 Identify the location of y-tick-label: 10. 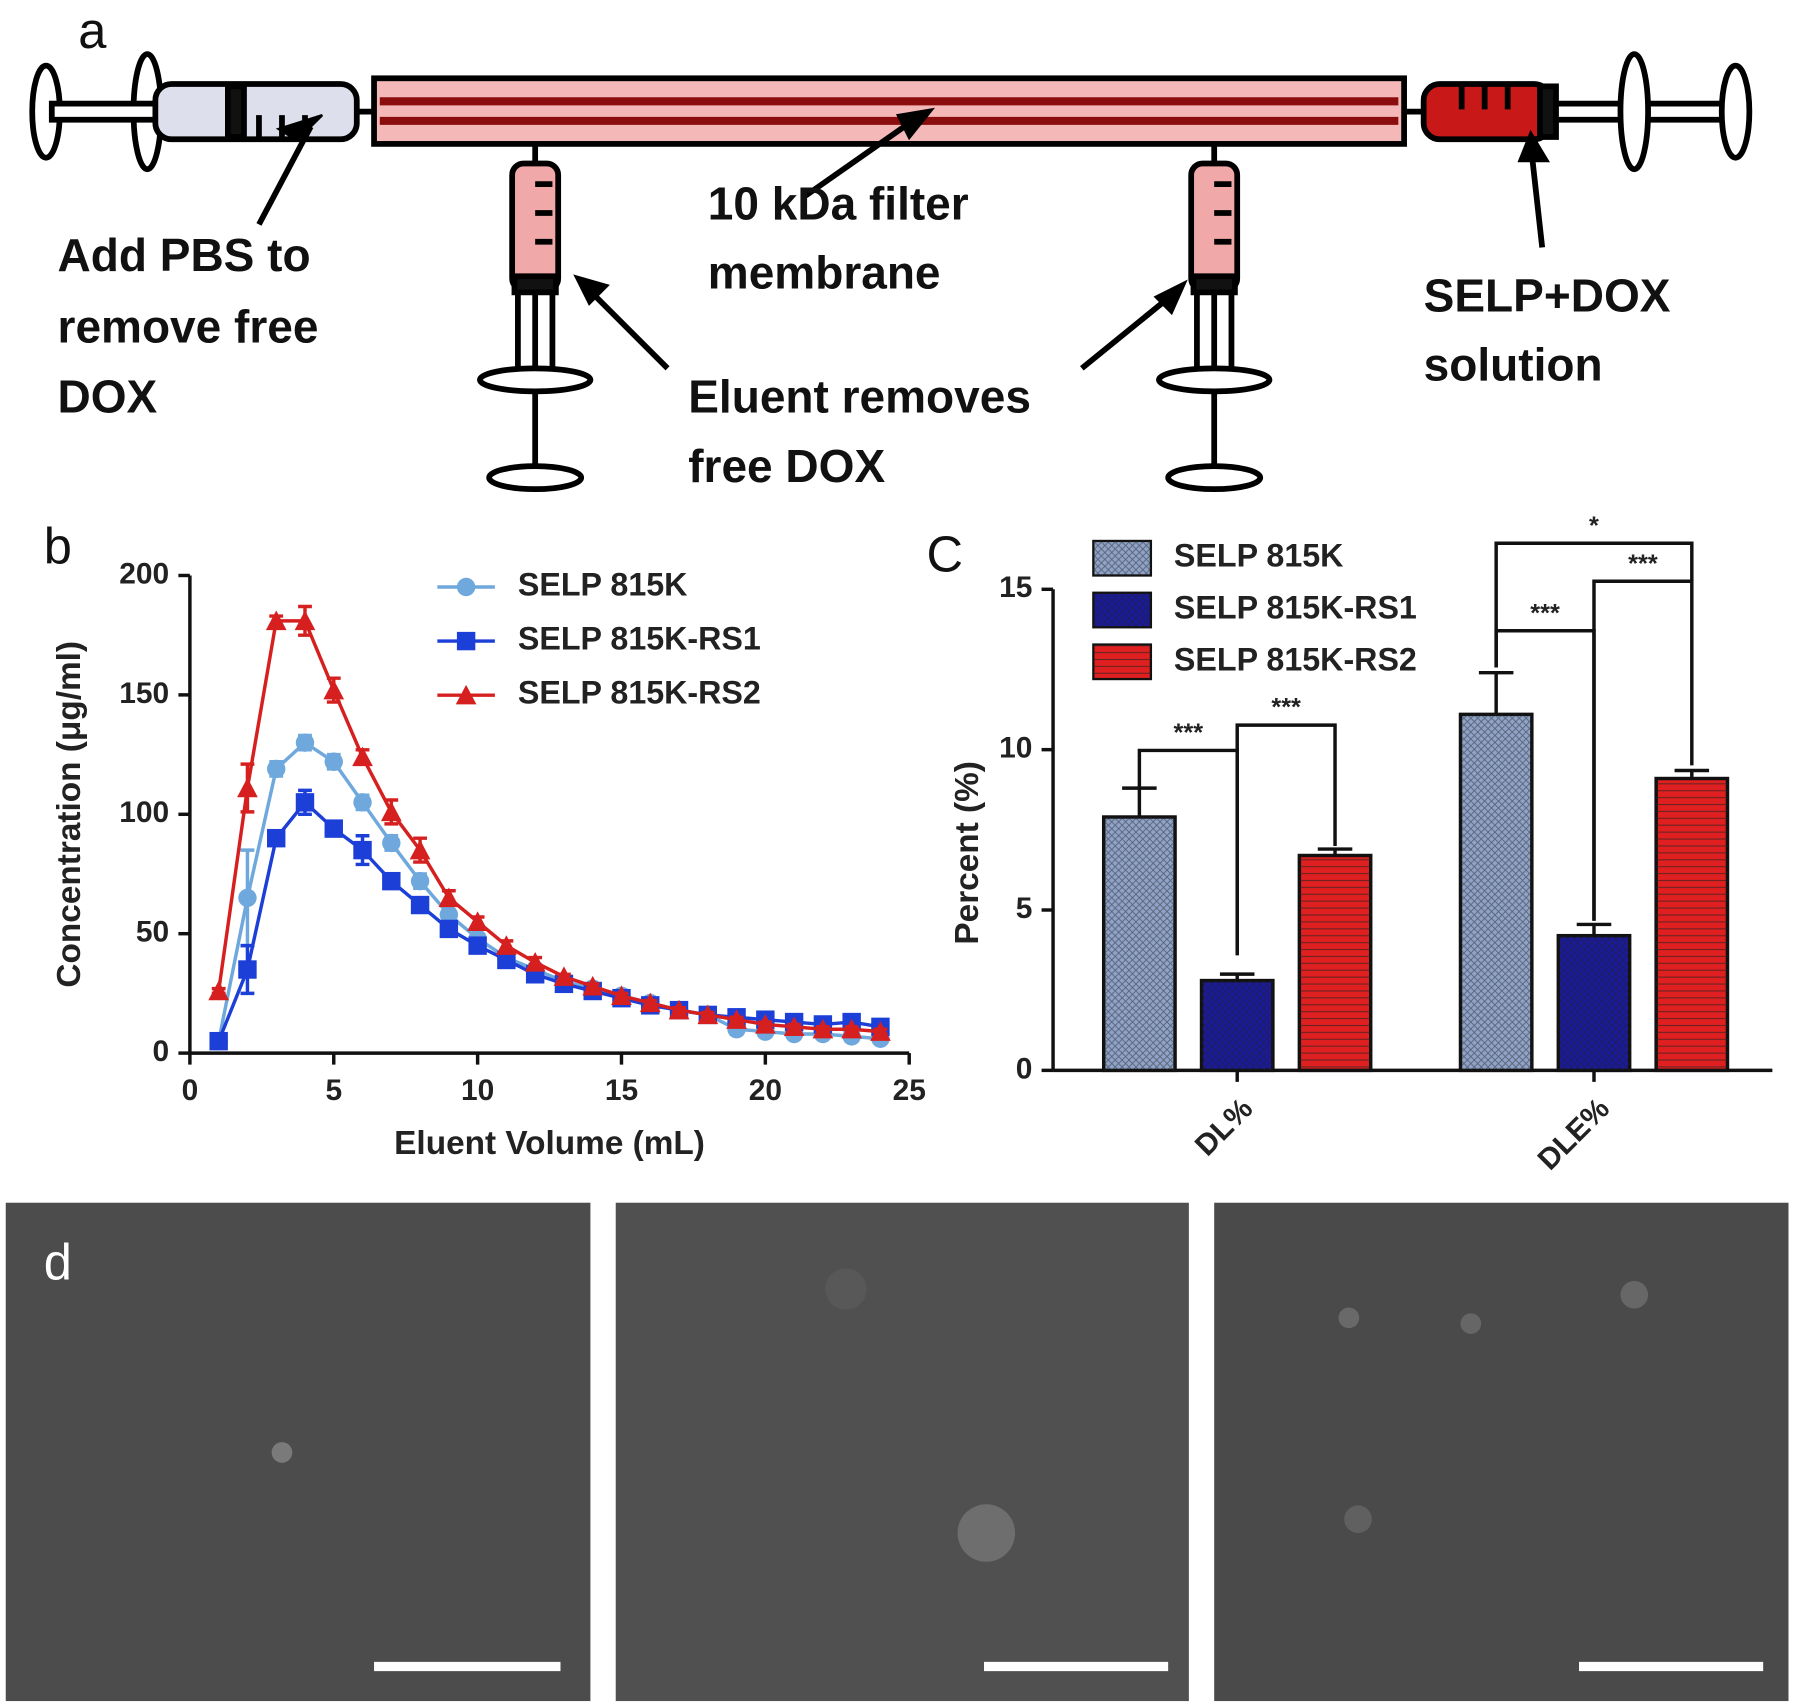
(1015, 748).